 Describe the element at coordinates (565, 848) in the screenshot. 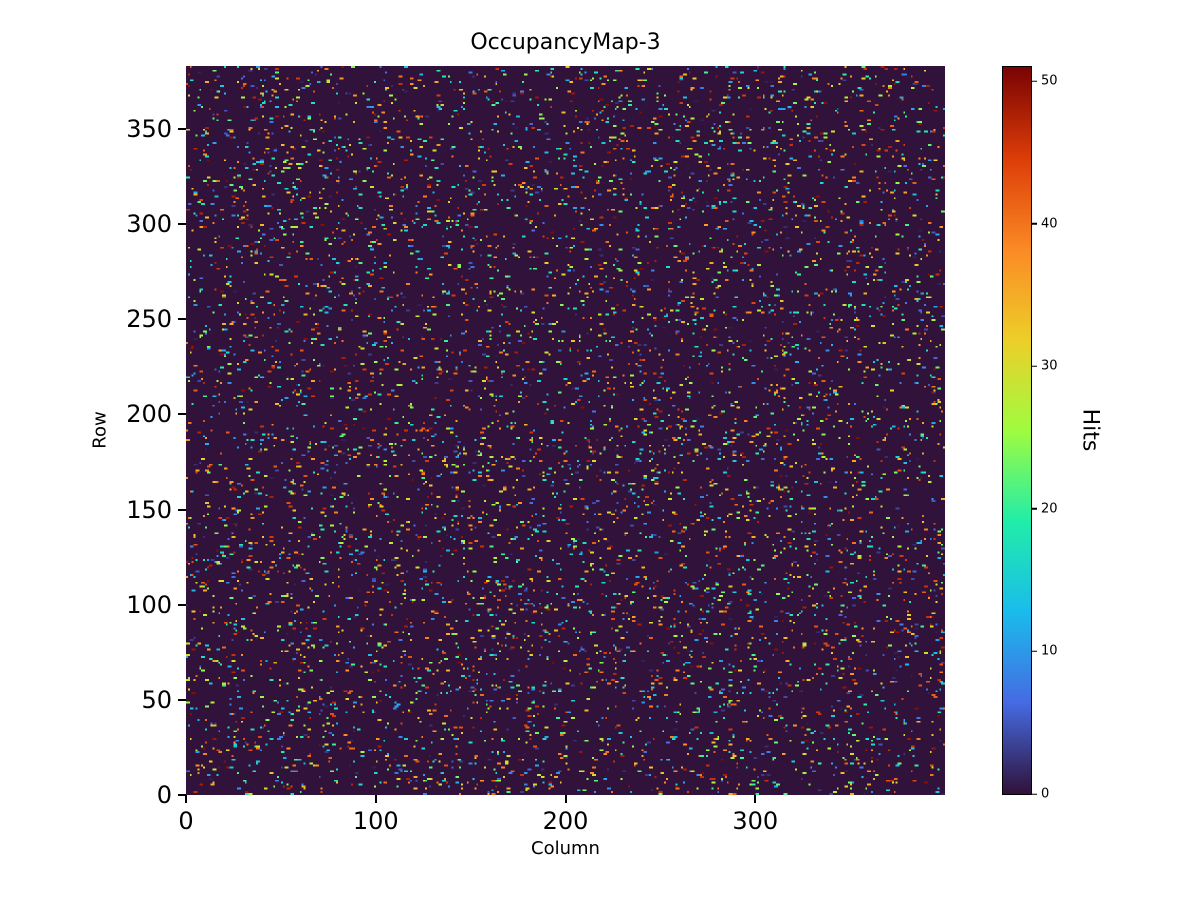

I see `x-axis-label: Column` at that location.